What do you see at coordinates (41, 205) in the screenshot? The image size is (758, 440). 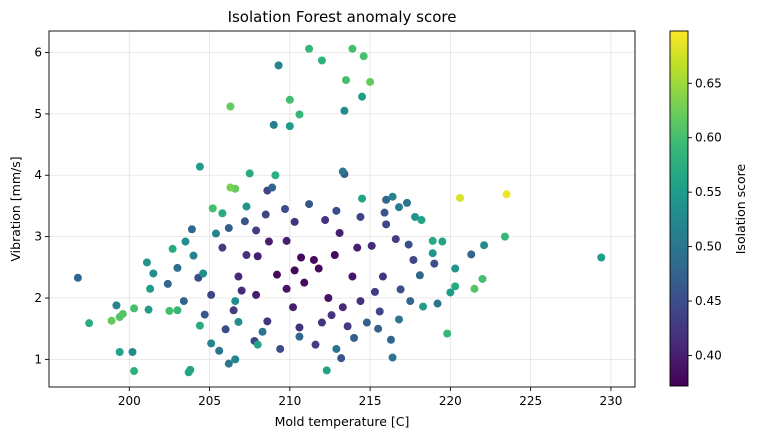 I see `y-axis-ticks: 1 2 3 4 5 6` at bounding box center [41, 205].